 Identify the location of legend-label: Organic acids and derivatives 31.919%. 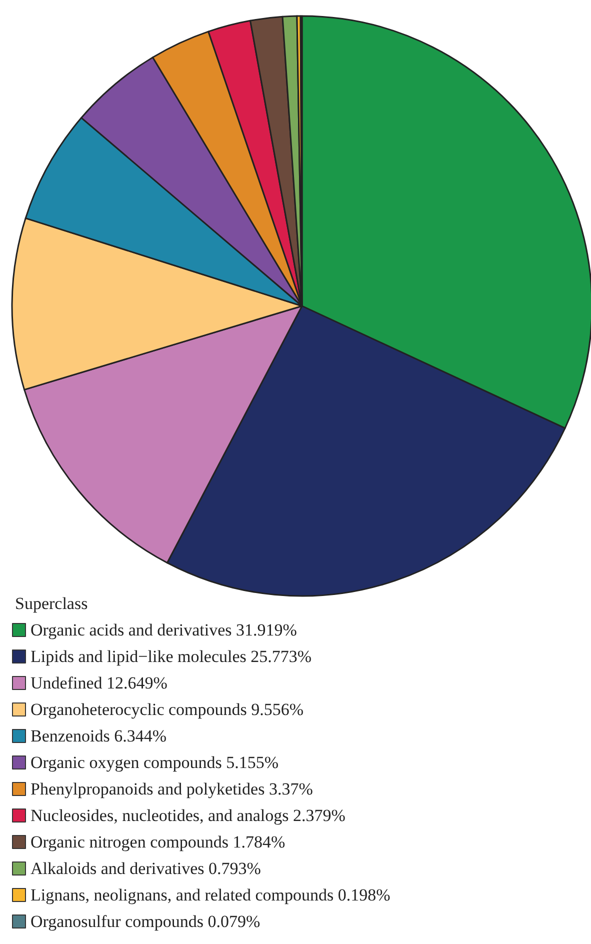
(163, 630).